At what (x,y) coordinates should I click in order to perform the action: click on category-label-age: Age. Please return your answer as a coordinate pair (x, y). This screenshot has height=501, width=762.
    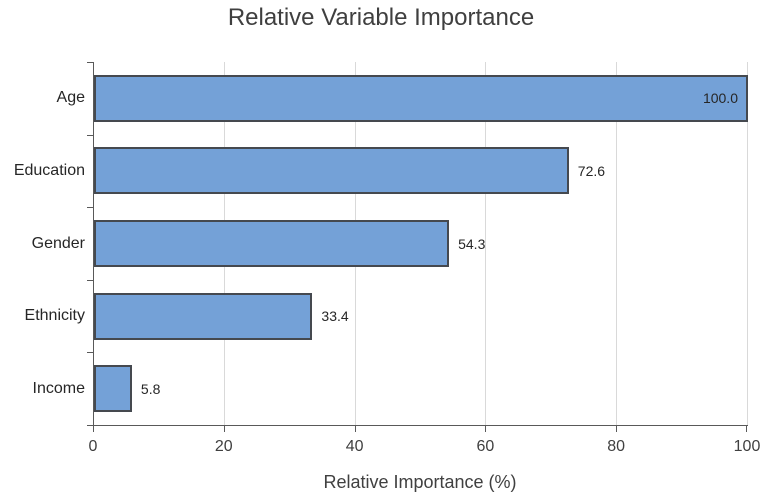
    Looking at the image, I should click on (70, 98).